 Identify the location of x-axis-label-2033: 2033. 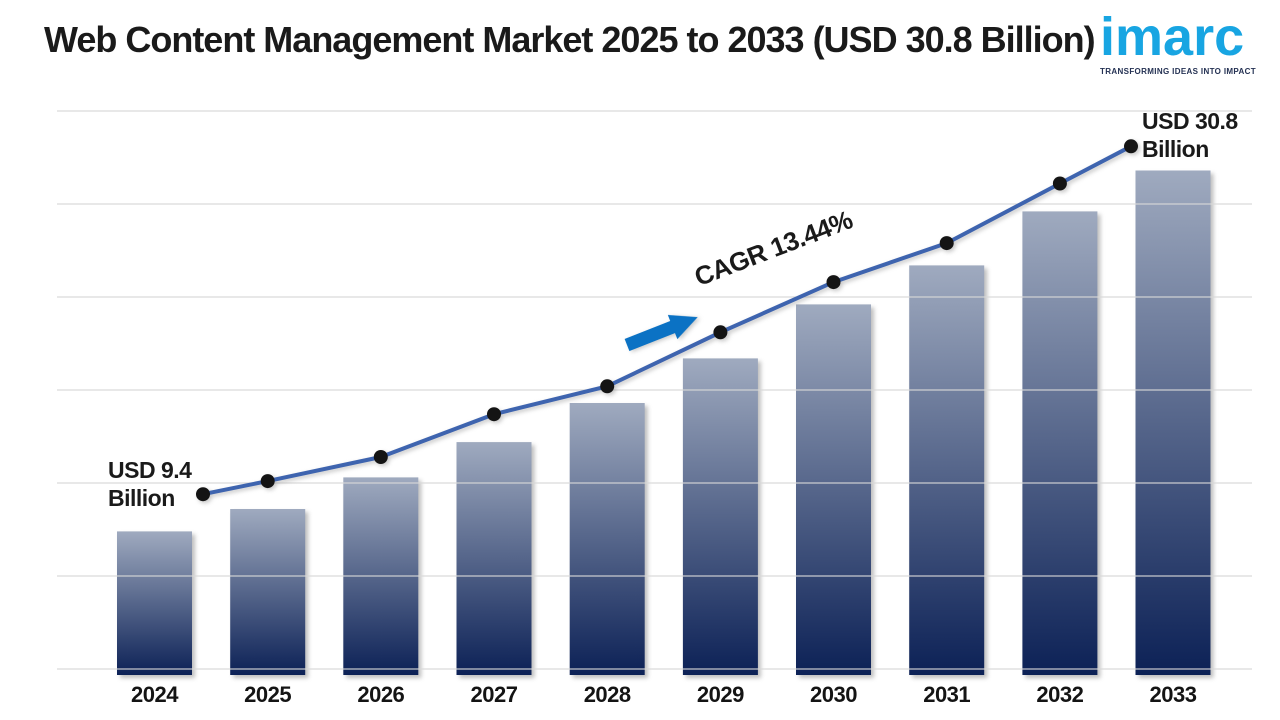
(1173, 694).